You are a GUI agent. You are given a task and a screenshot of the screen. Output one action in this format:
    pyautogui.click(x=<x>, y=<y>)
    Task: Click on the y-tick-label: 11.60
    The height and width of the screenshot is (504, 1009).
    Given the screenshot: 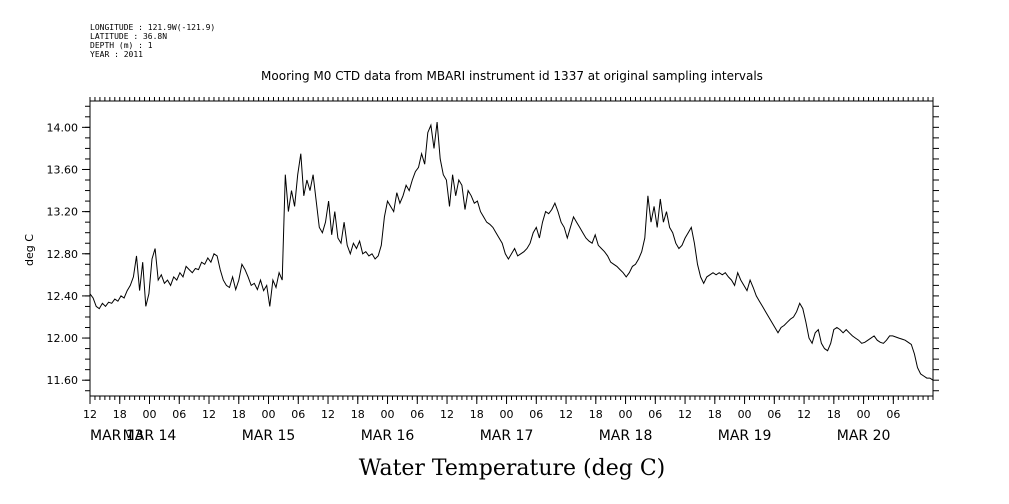 What is the action you would take?
    pyautogui.click(x=63, y=380)
    